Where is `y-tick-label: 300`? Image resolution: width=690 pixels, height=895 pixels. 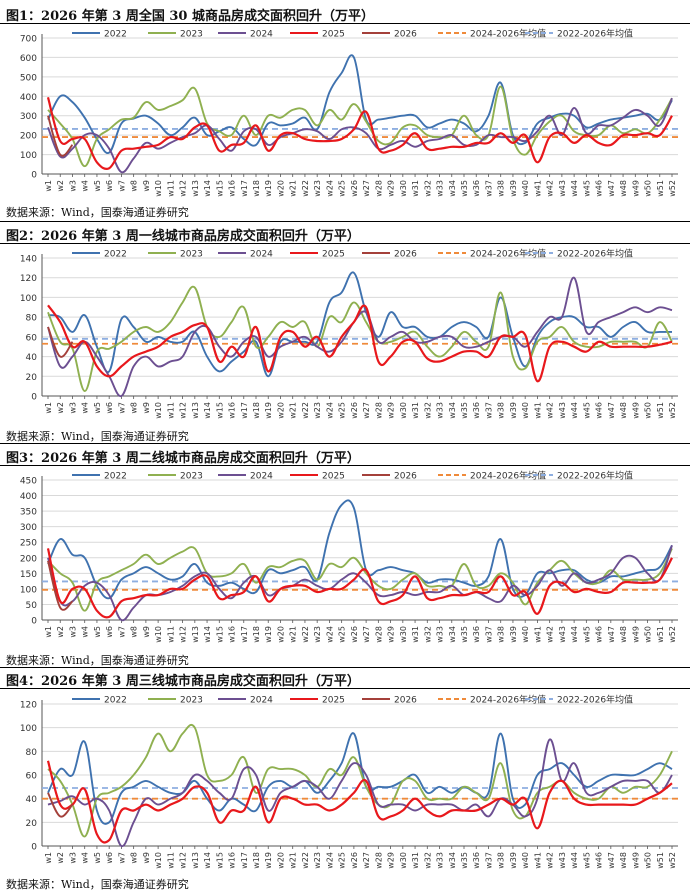 y-tick-label: 300 is located at coordinates (28, 117).